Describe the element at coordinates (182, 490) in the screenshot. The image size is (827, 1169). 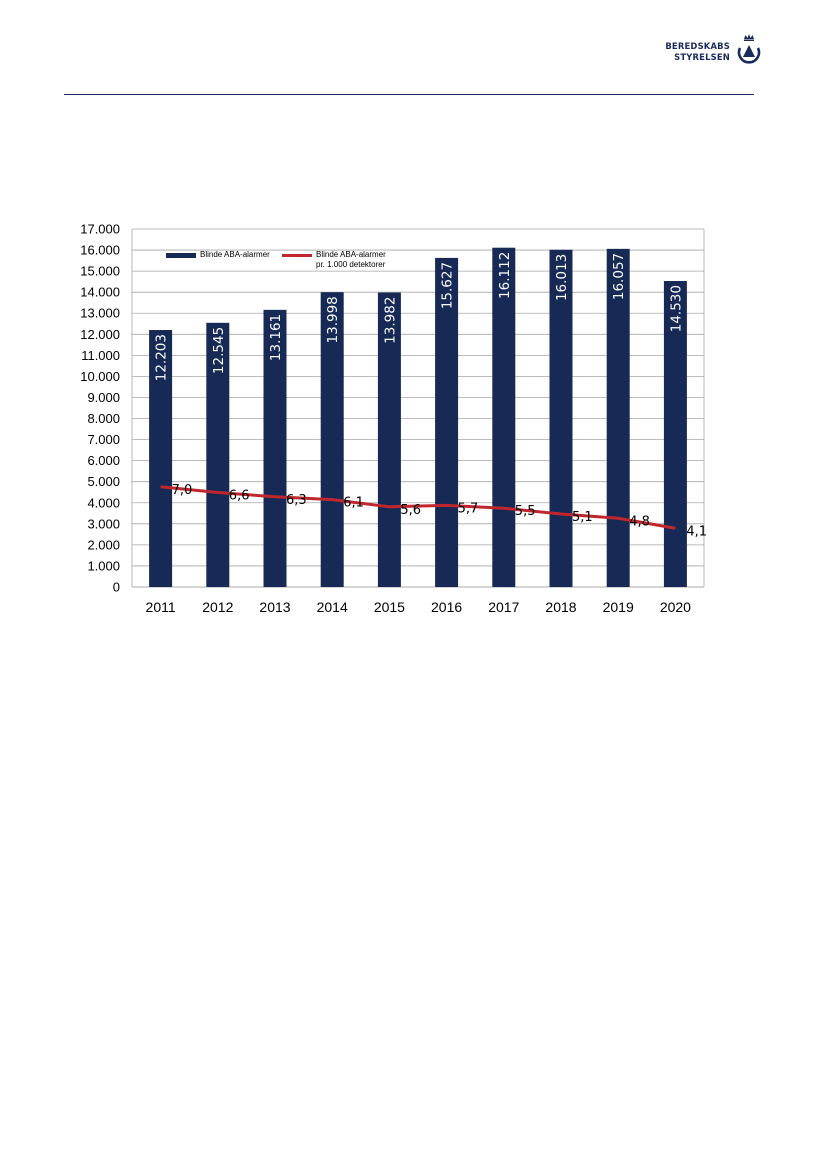
I see `line-value-label: 7,0` at that location.